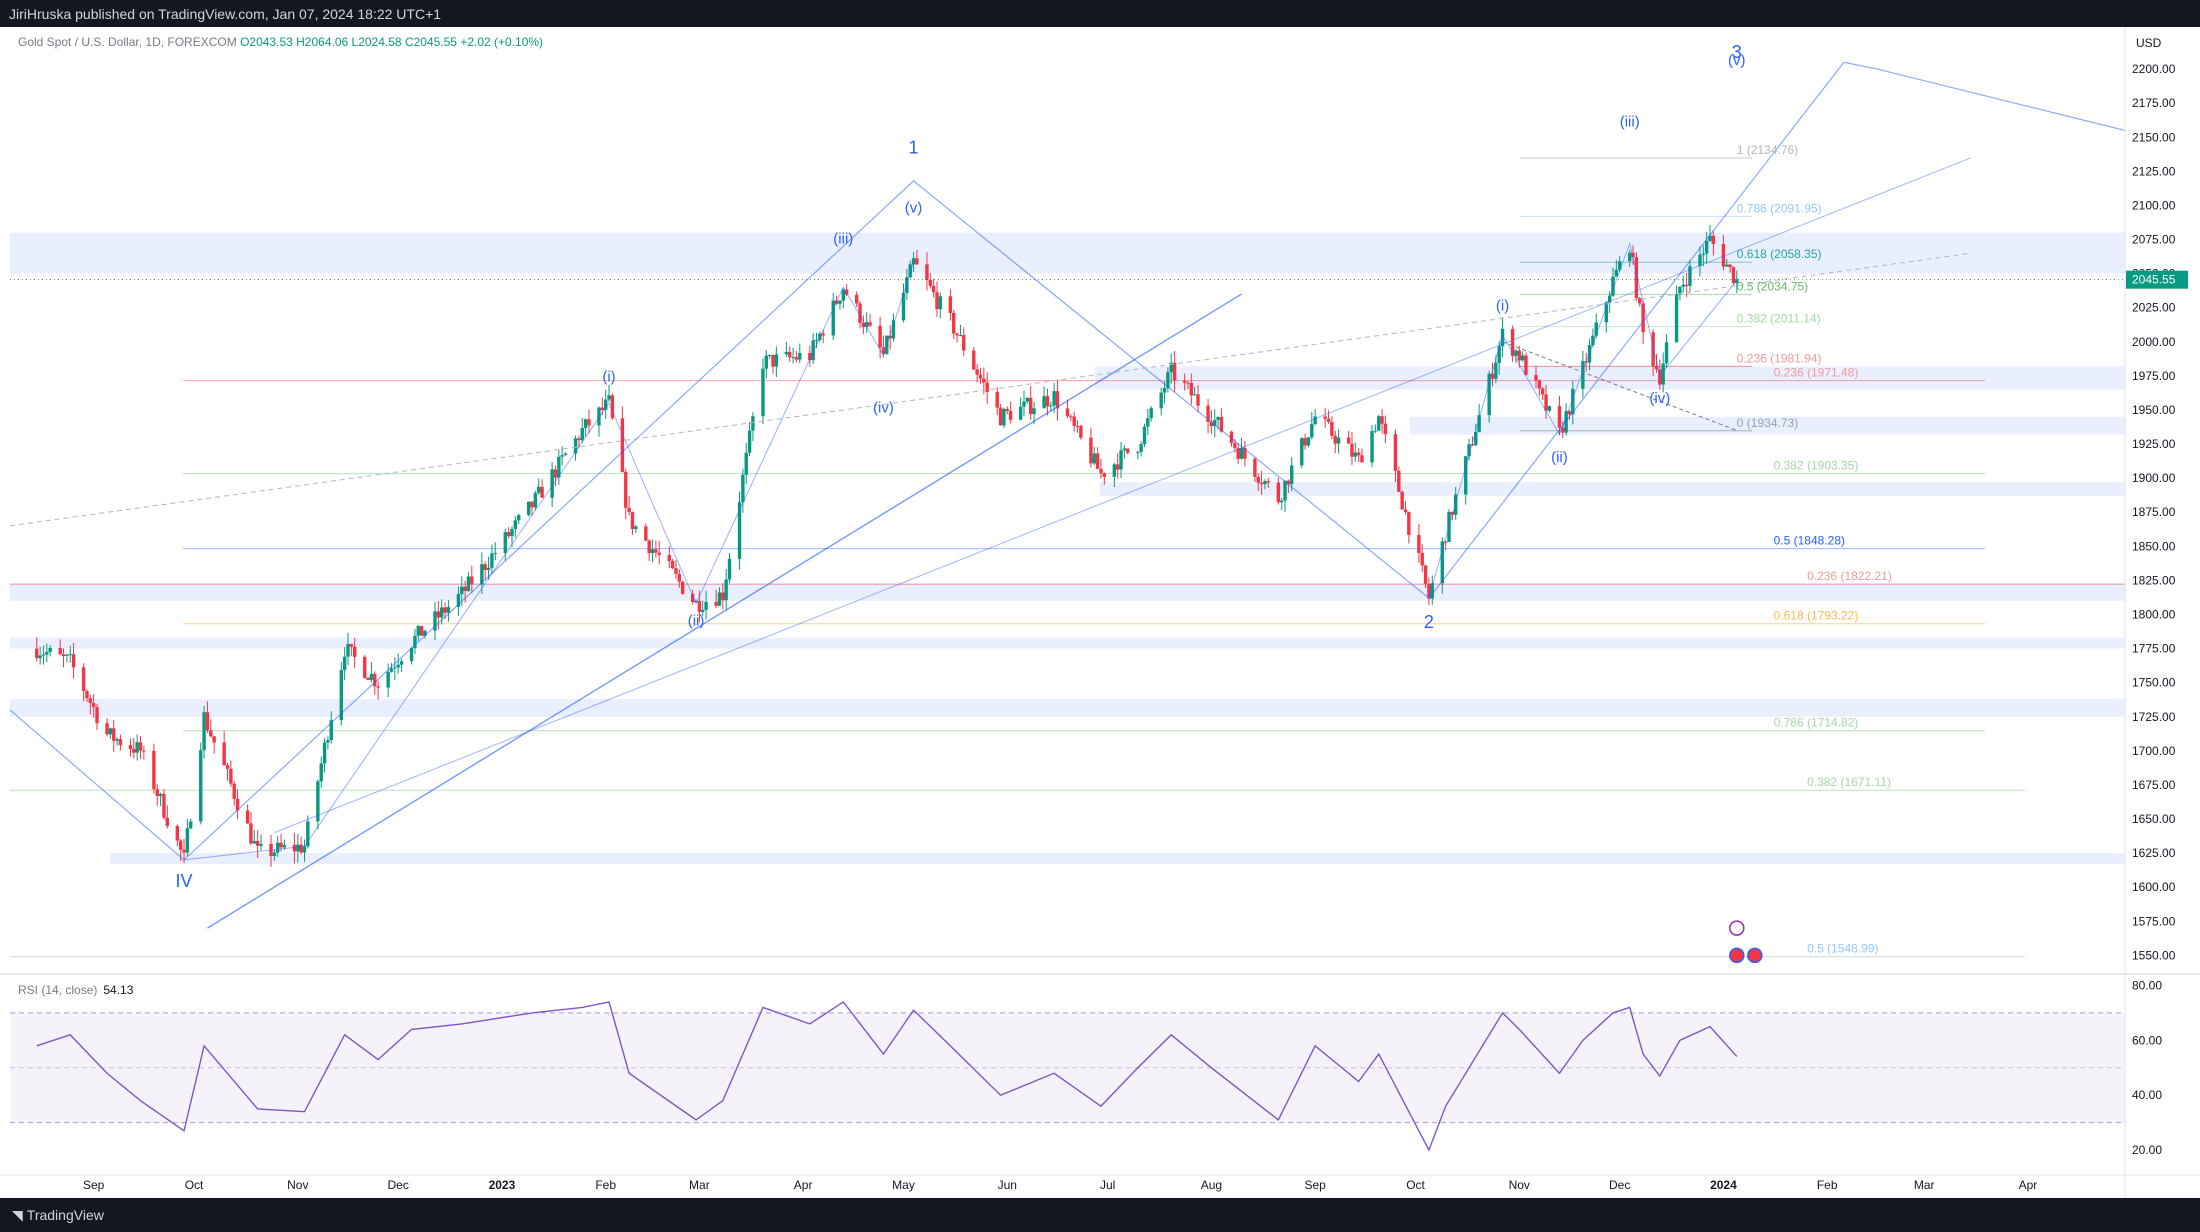 Image resolution: width=2200 pixels, height=1232 pixels. What do you see at coordinates (1755, 955) in the screenshot?
I see `flag-icon` at bounding box center [1755, 955].